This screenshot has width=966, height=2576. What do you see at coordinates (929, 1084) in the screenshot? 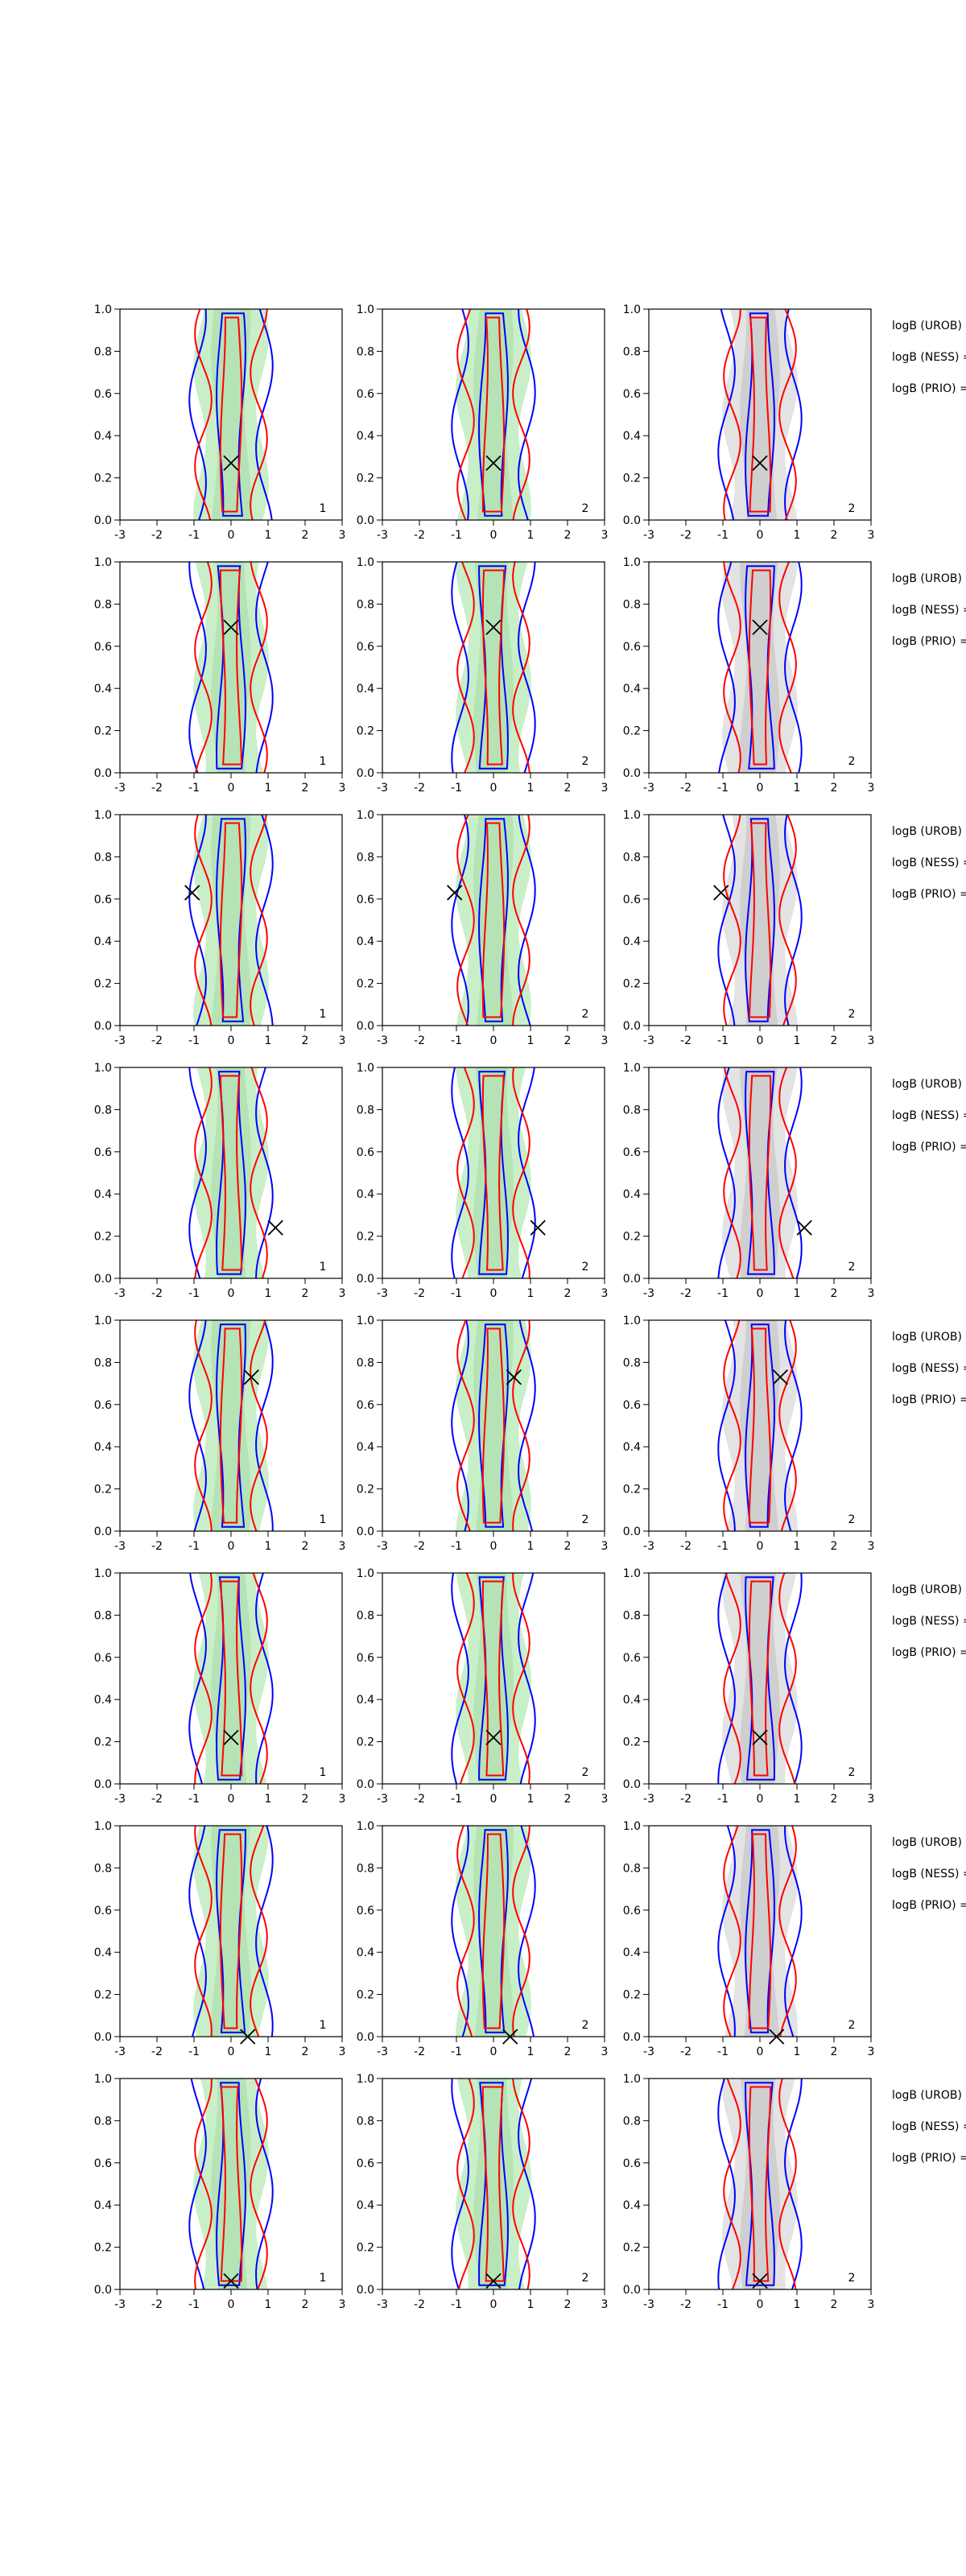
I see `side-label: logB (UROB) =` at bounding box center [929, 1084].